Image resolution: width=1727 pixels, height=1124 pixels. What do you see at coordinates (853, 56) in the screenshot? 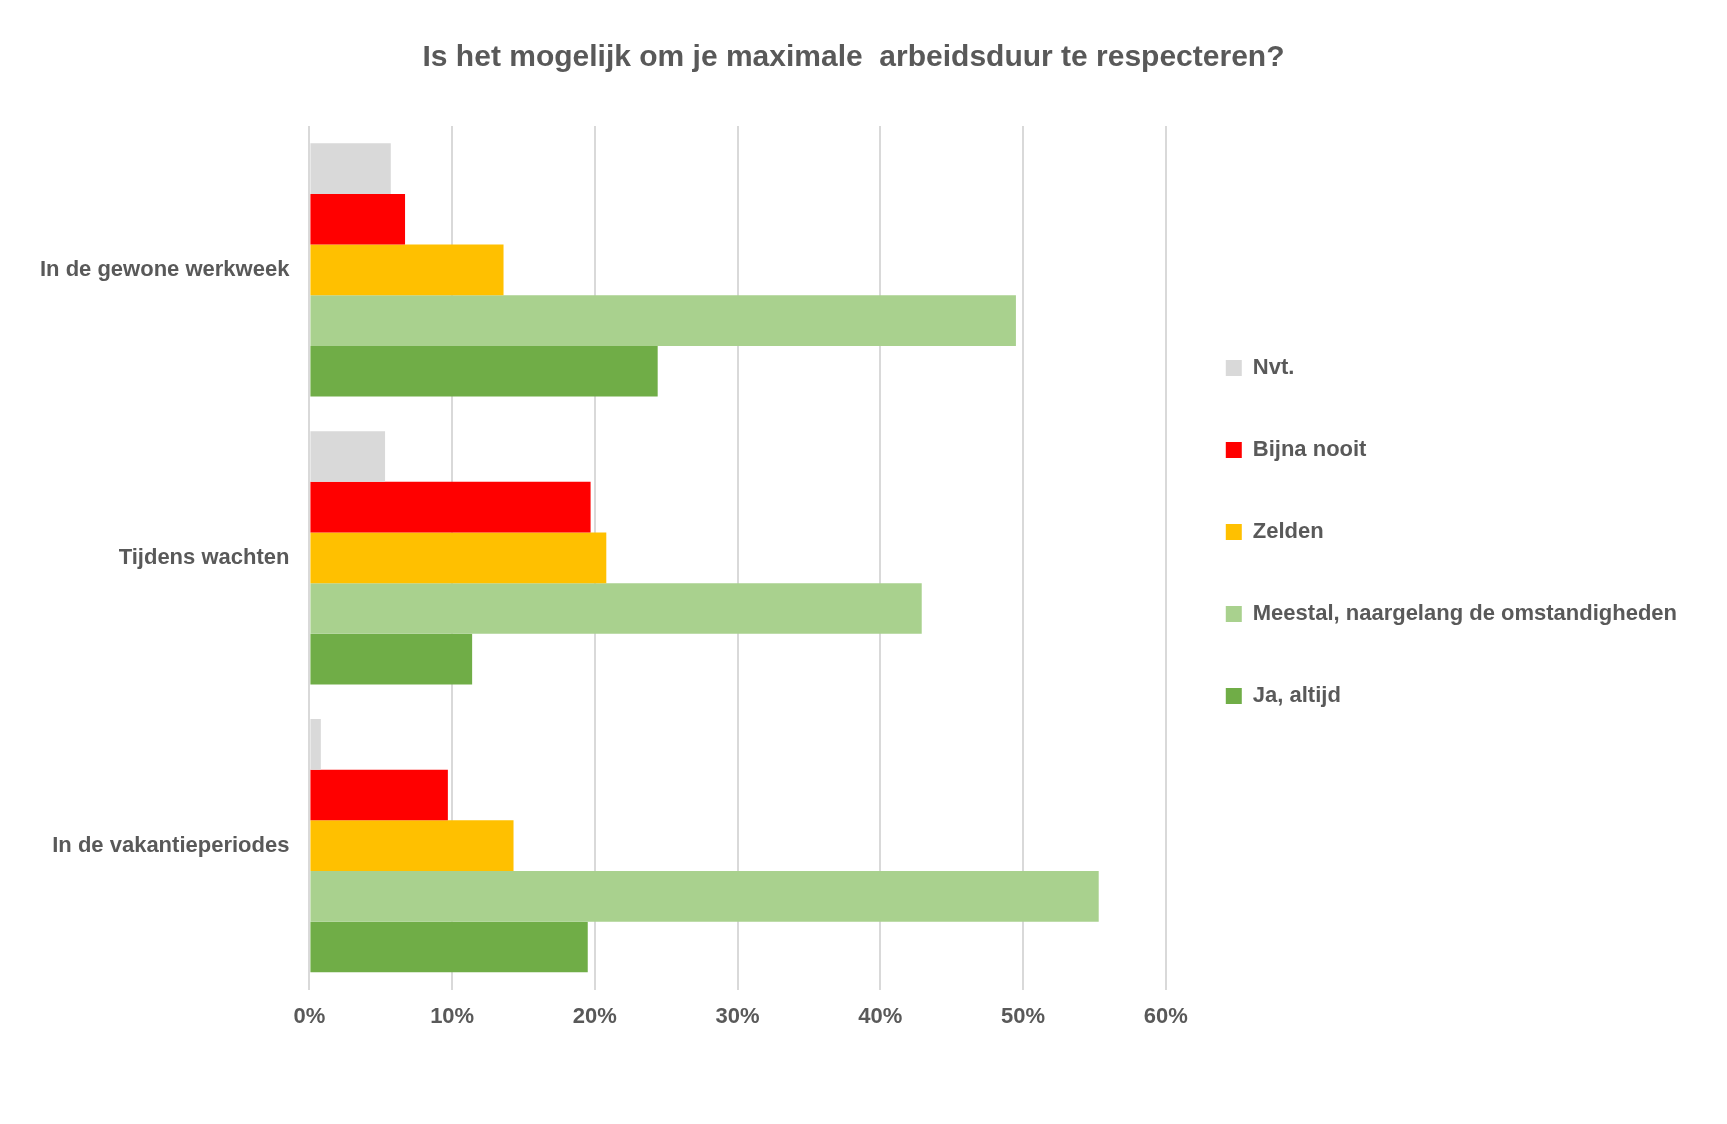
I see `chart-title: Is het mogelijk om je maximale arbeidsduur te respecteren?` at bounding box center [853, 56].